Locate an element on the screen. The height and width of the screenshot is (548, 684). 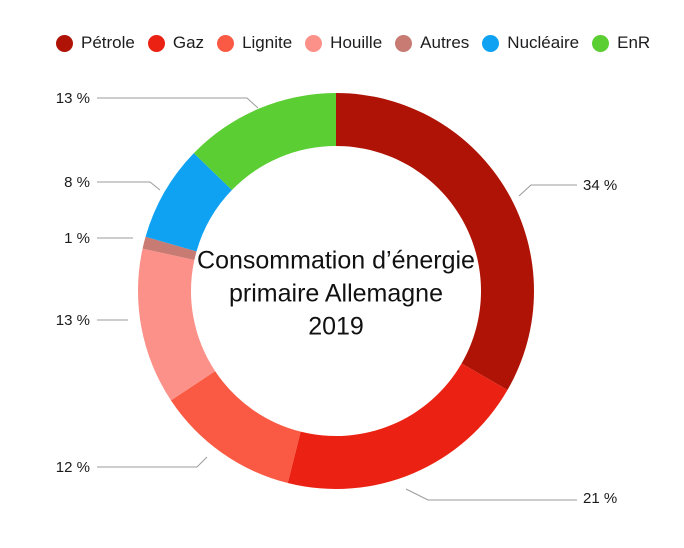
slice-enr is located at coordinates (264, 142).